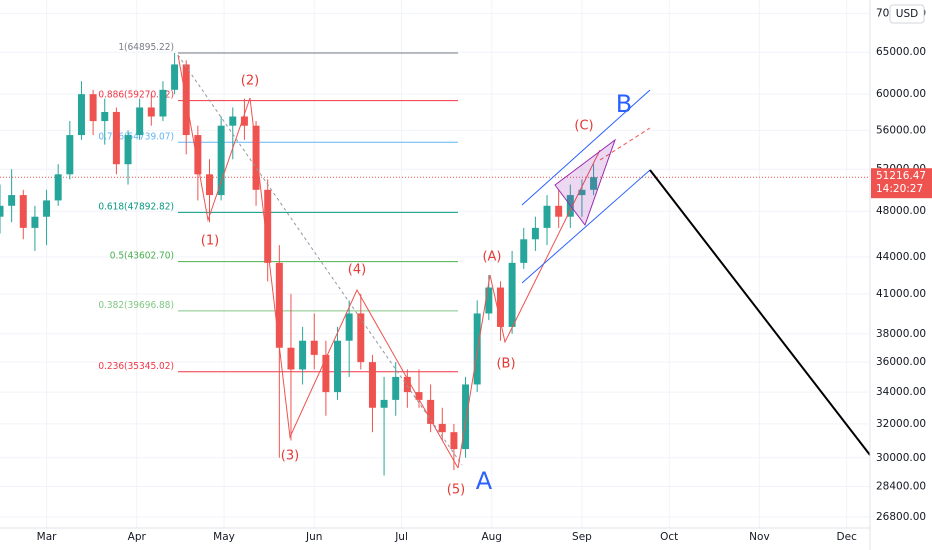  I want to click on wave-label: (5), so click(456, 490).